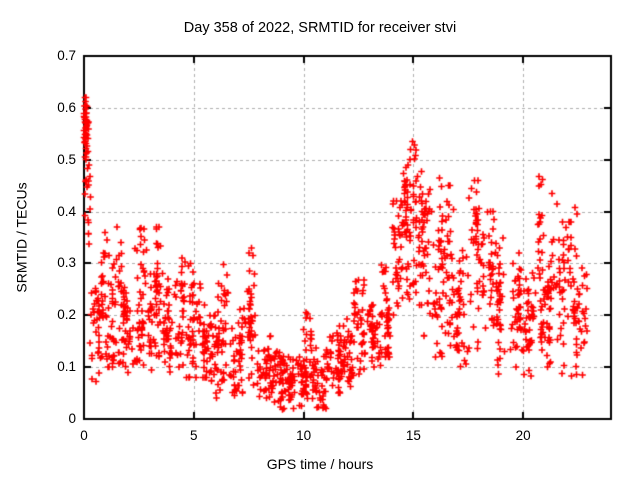 Image resolution: width=640 pixels, height=480 pixels. Describe the element at coordinates (21, 237) in the screenshot. I see `y-axis-label: SRMTID / TECUs` at that location.